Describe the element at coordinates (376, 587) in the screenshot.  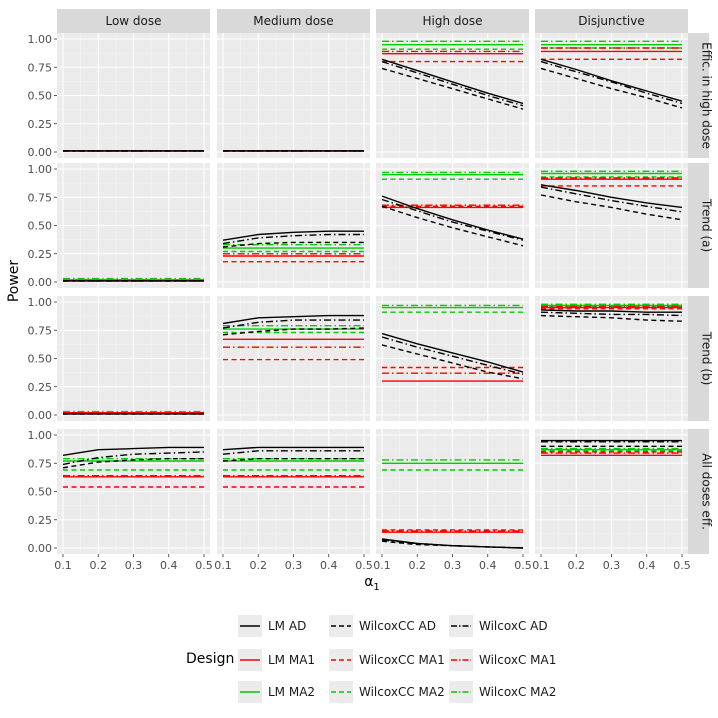
I see `x-axis-title-subscript: 1` at that location.